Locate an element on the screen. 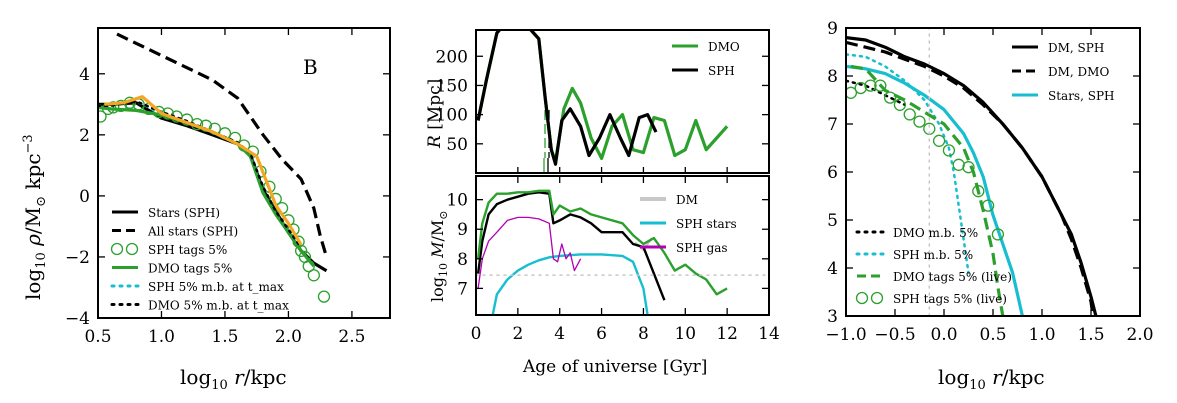  series-unlabeled-4-line is located at coordinates (602, 242).